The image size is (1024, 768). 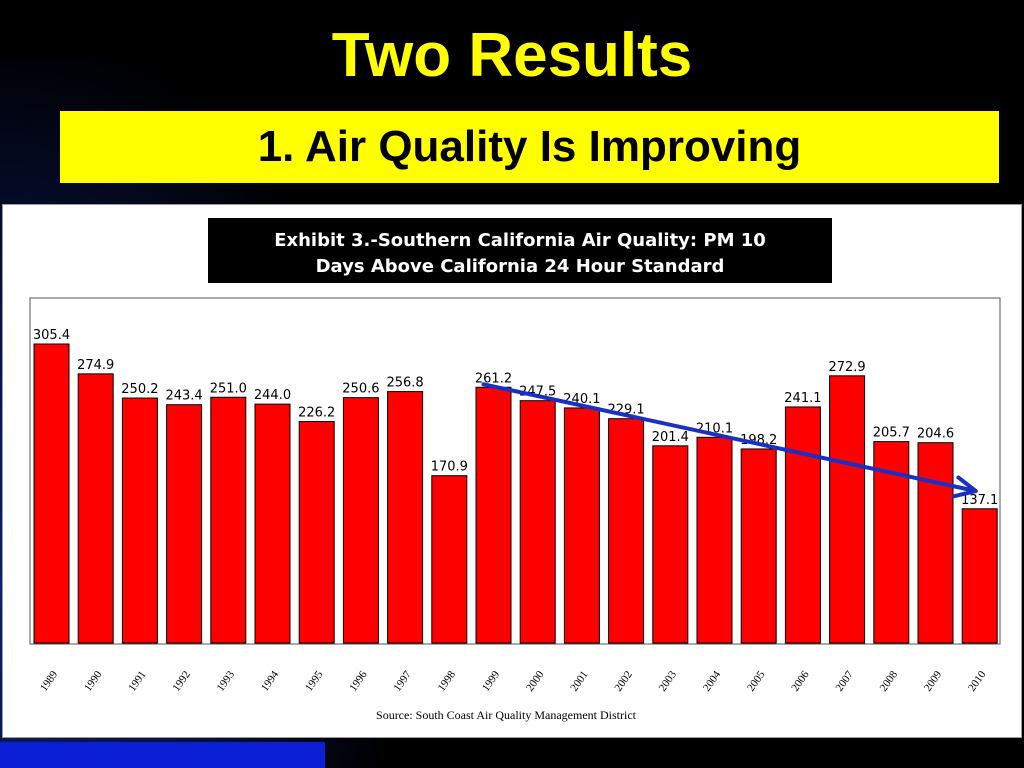 I want to click on slide-title: Two Results, so click(x=512, y=55).